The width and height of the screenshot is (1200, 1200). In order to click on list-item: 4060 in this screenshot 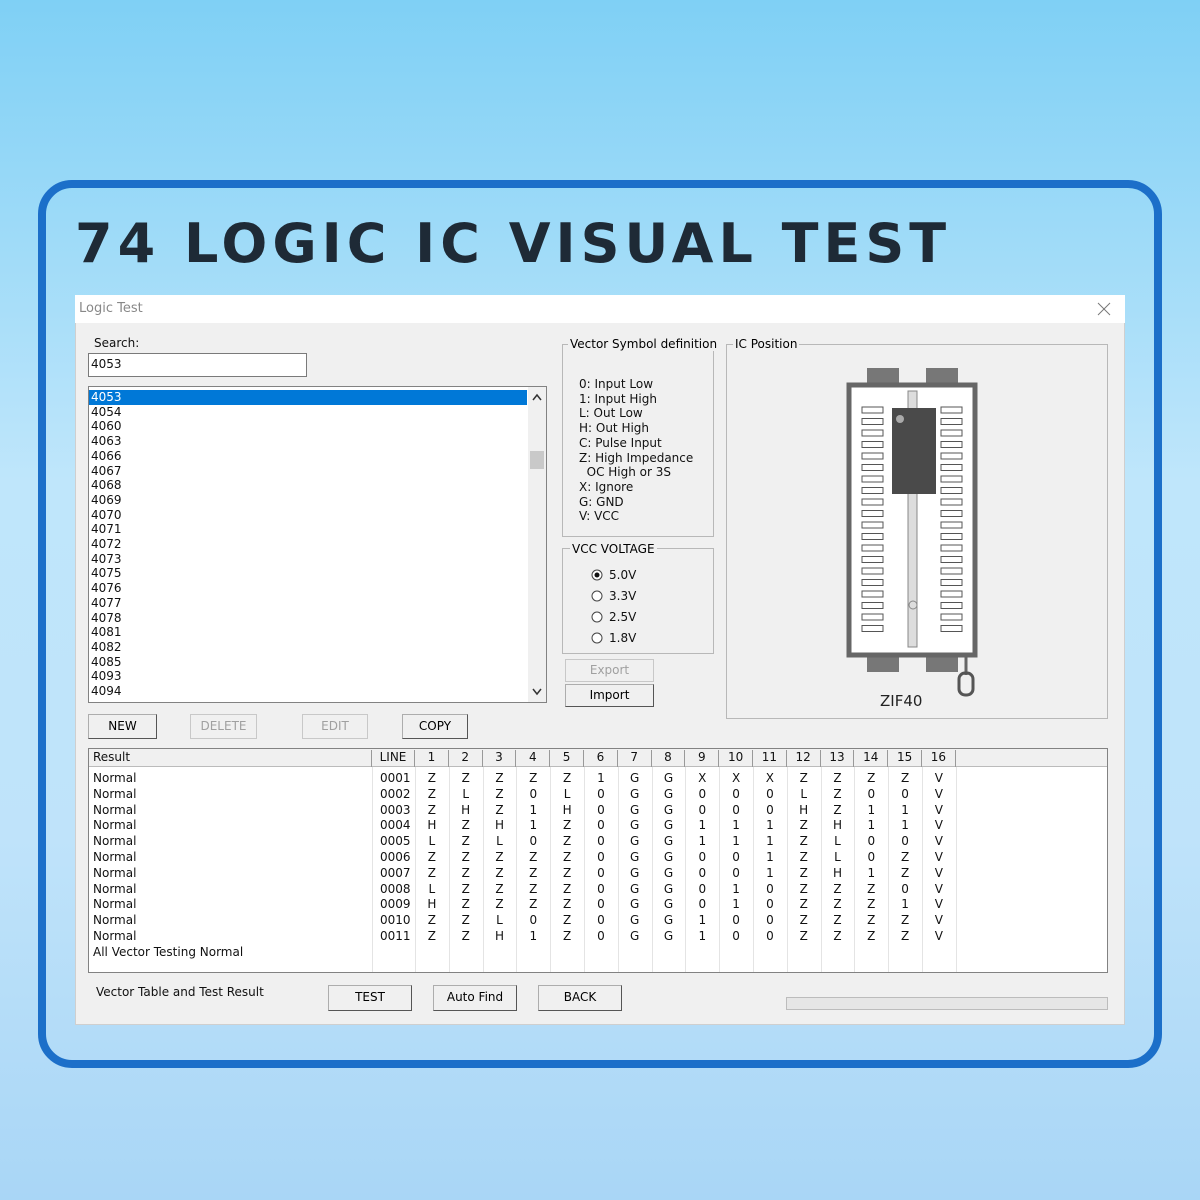, I will do `click(106, 426)`.